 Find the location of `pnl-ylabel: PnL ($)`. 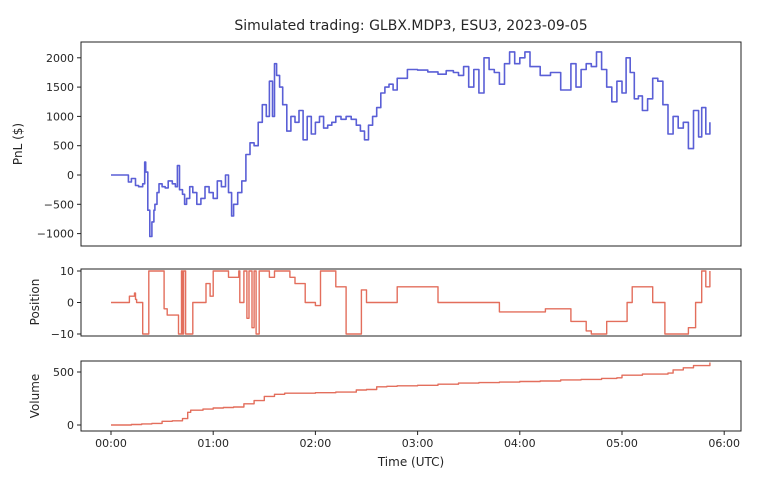

pnl-ylabel: PnL ($) is located at coordinates (18, 144).